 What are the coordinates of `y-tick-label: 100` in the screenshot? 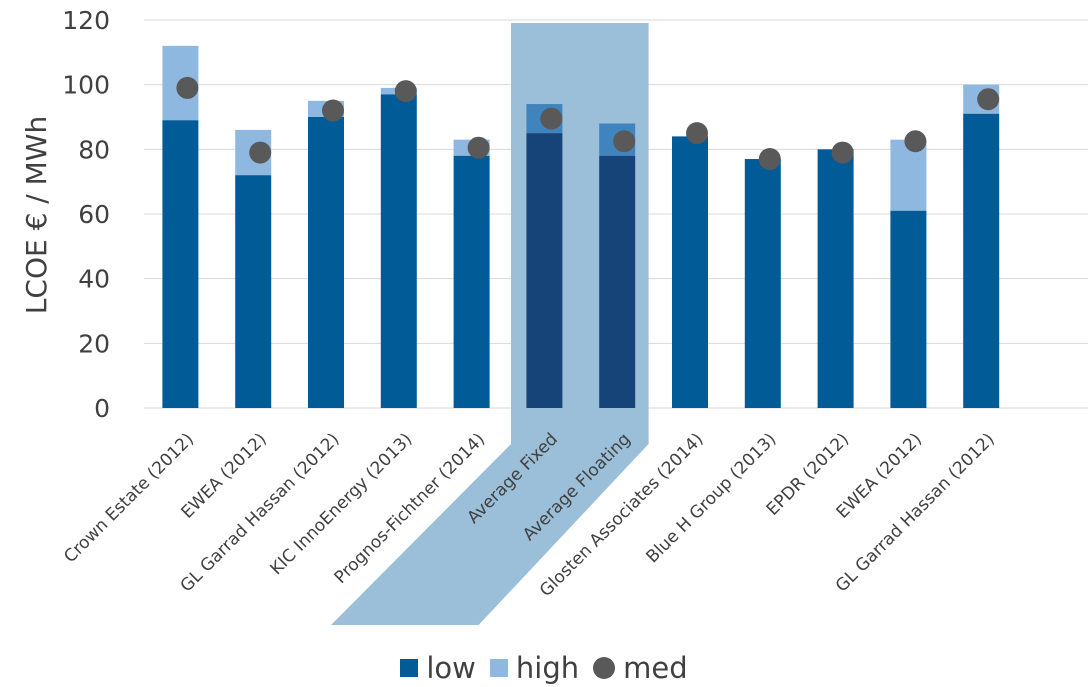 It's located at (86, 85).